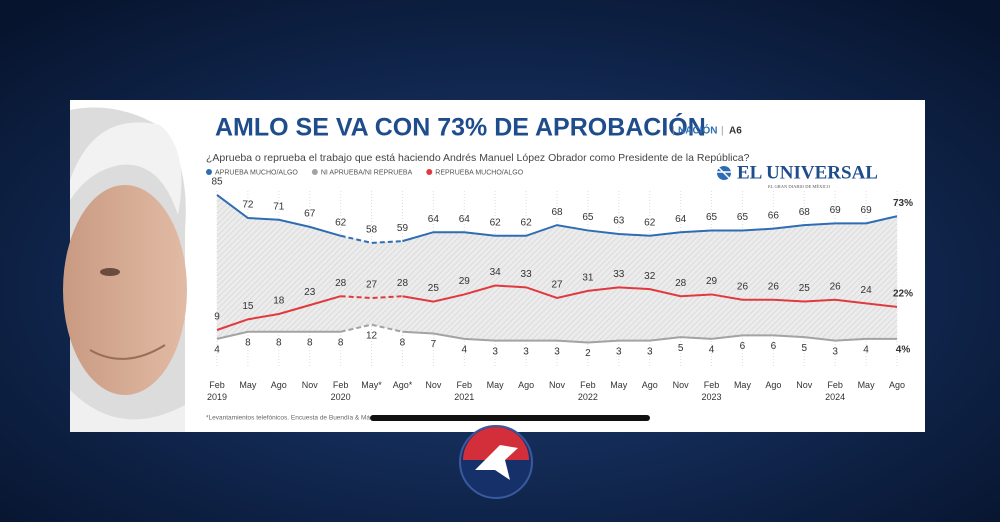 This screenshot has height=522, width=1000. What do you see at coordinates (903, 350) in the screenshot?
I see `data-label: 4%` at bounding box center [903, 350].